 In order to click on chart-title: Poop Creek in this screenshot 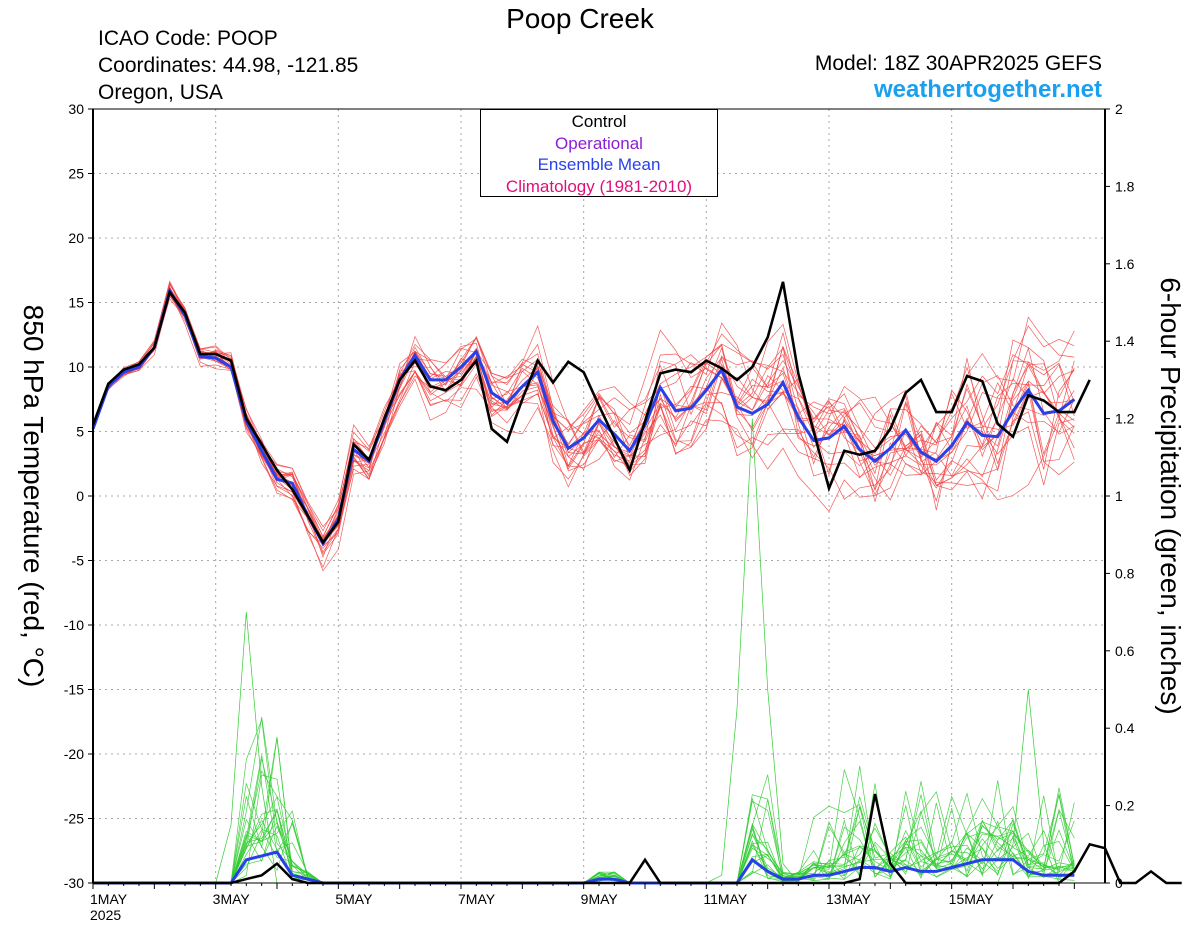, I will do `click(580, 18)`.